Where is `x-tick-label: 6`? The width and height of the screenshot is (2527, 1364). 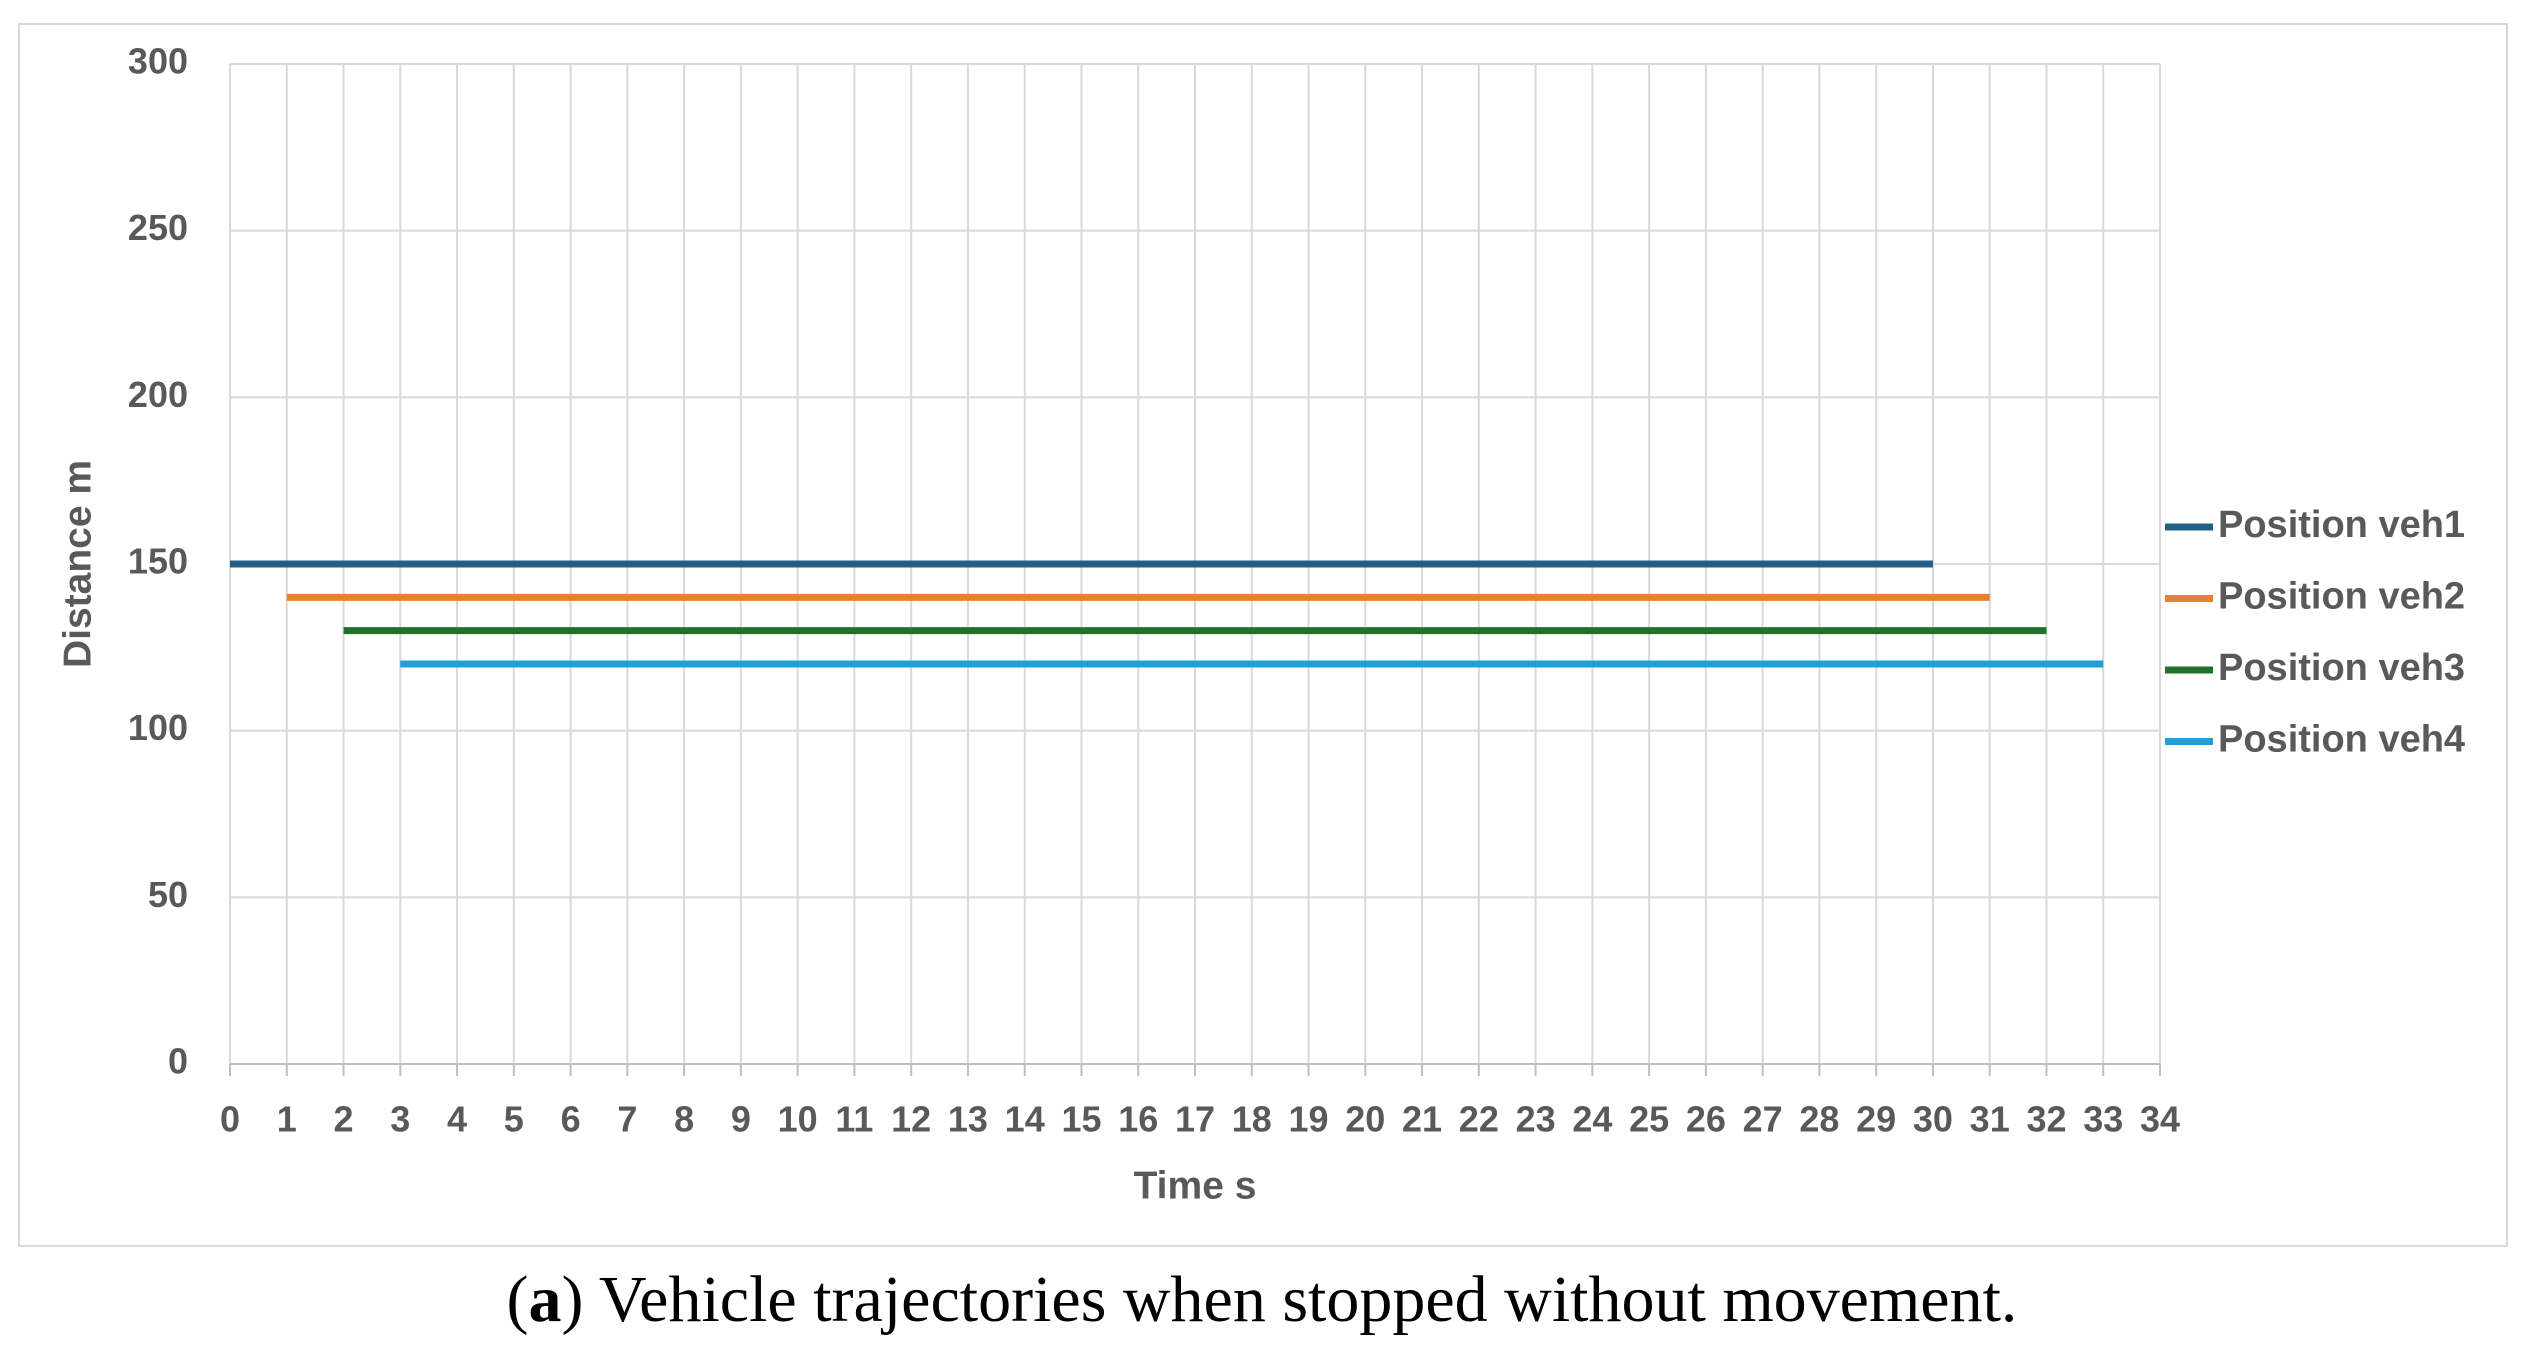
x-tick-label: 6 is located at coordinates (571, 1119).